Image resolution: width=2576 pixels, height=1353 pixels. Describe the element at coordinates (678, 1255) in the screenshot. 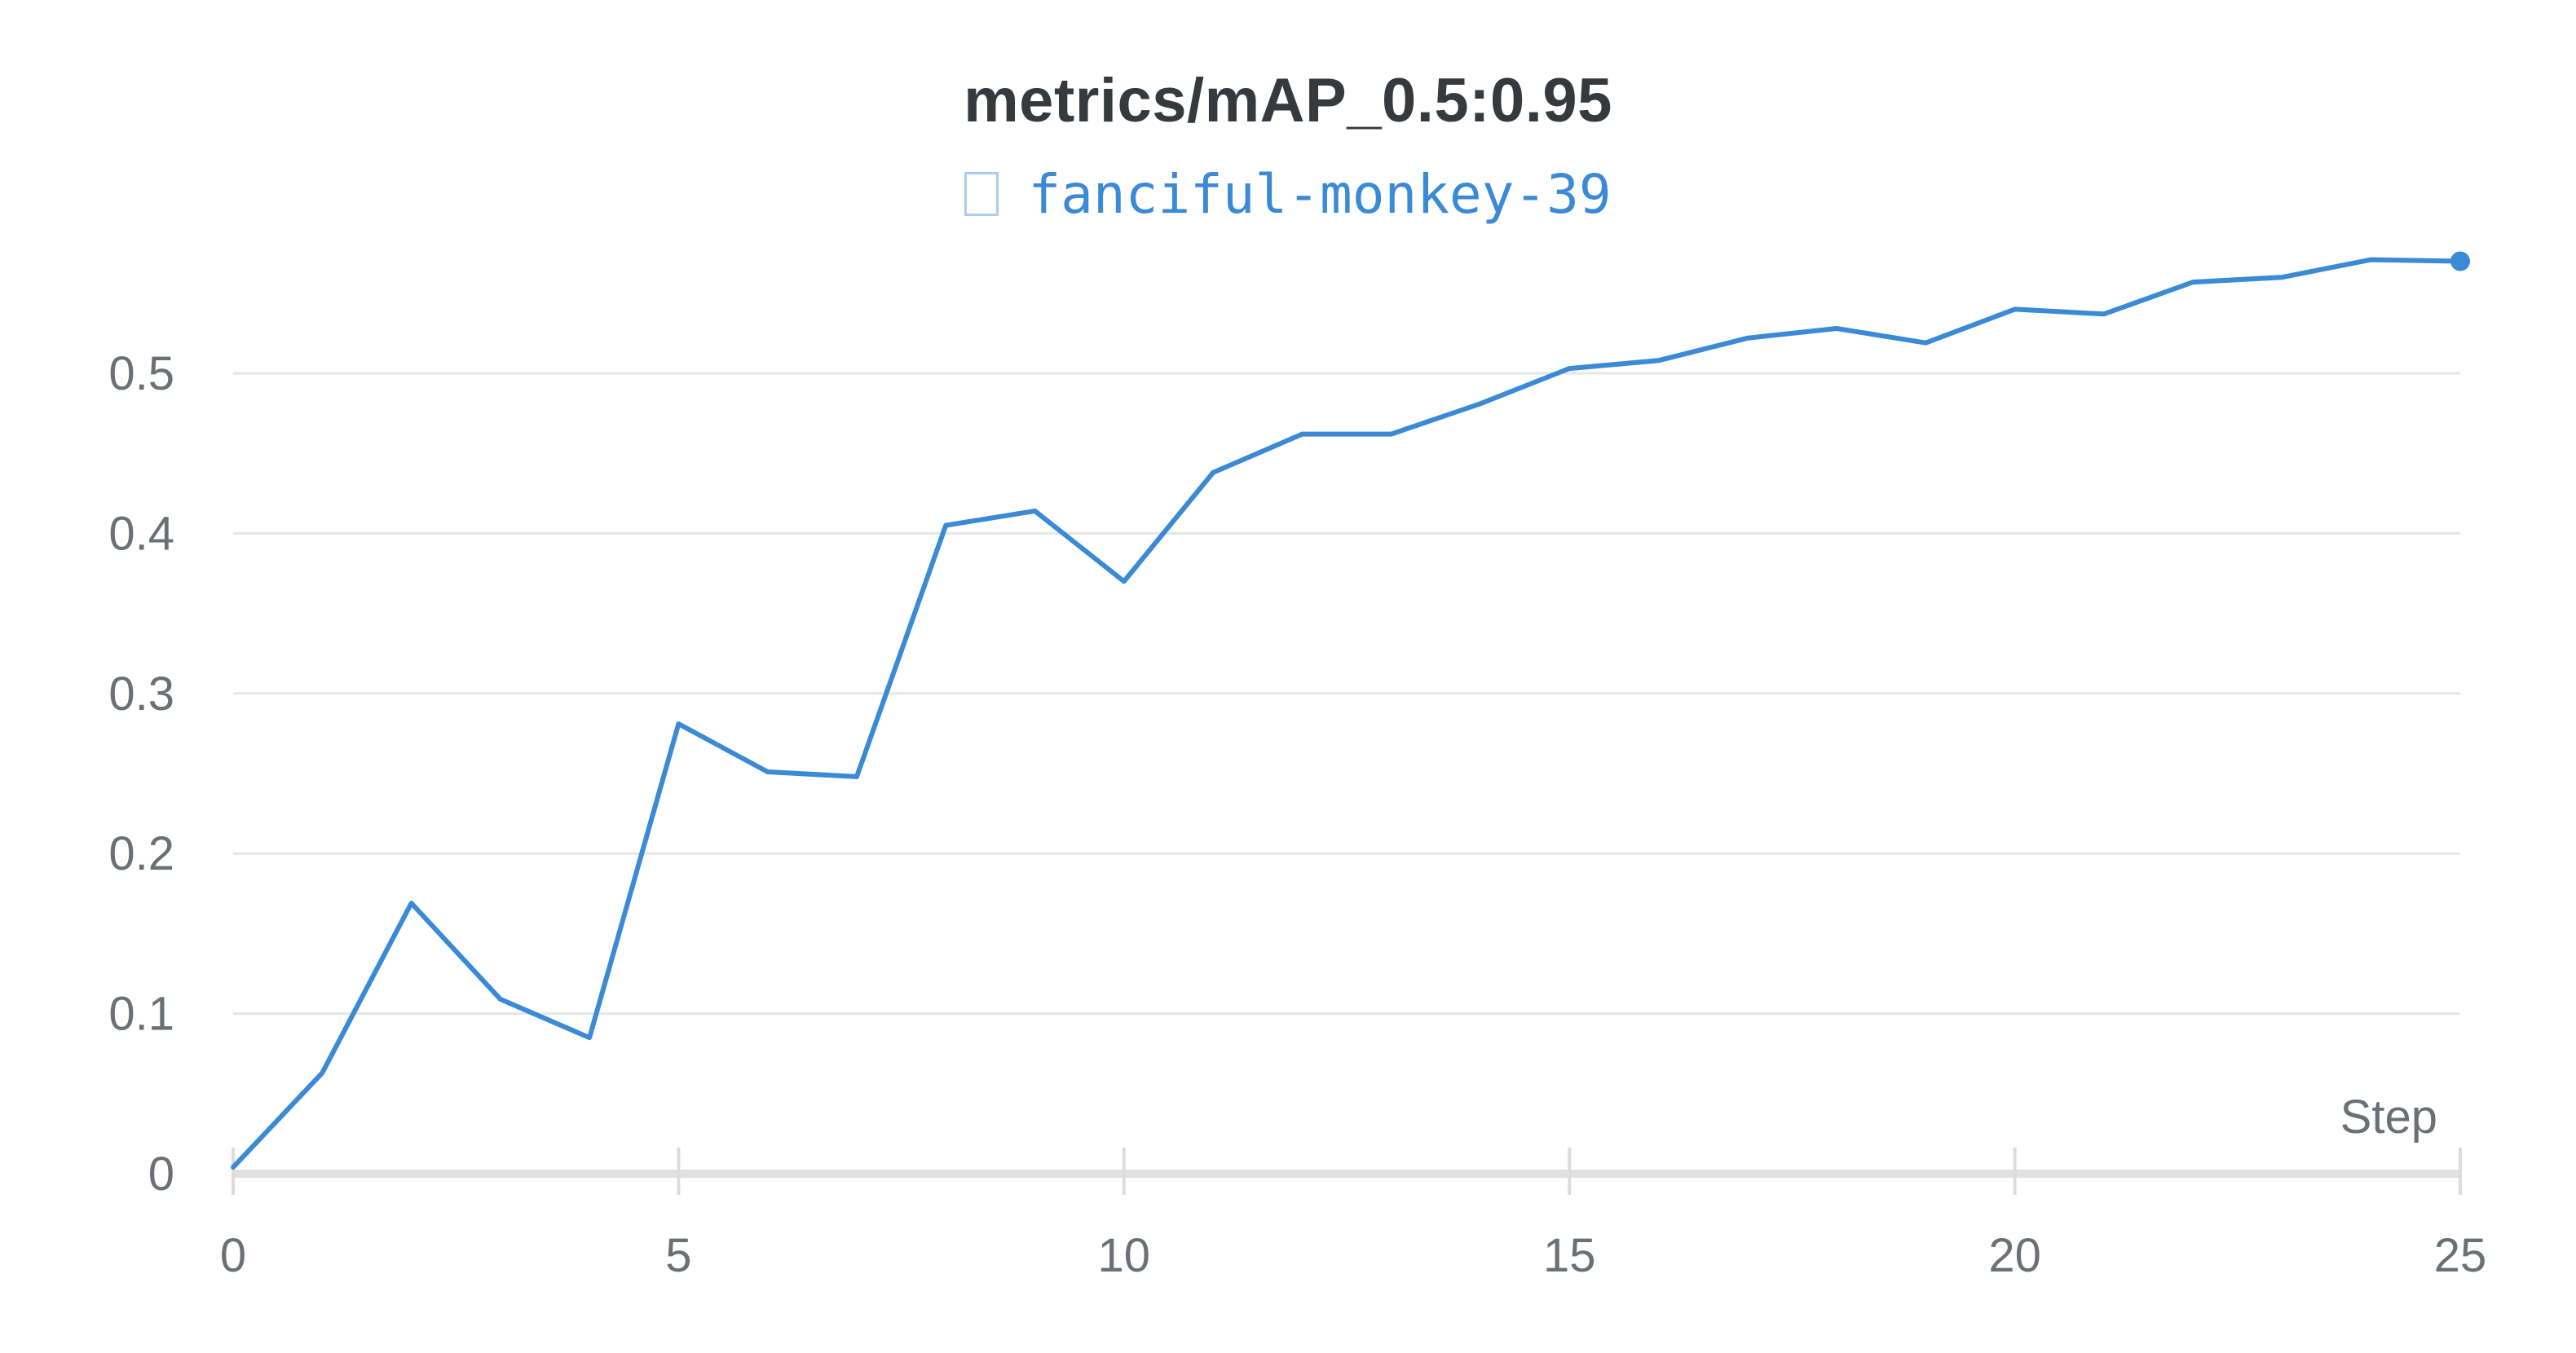

I see `x-tick-label: 5` at that location.